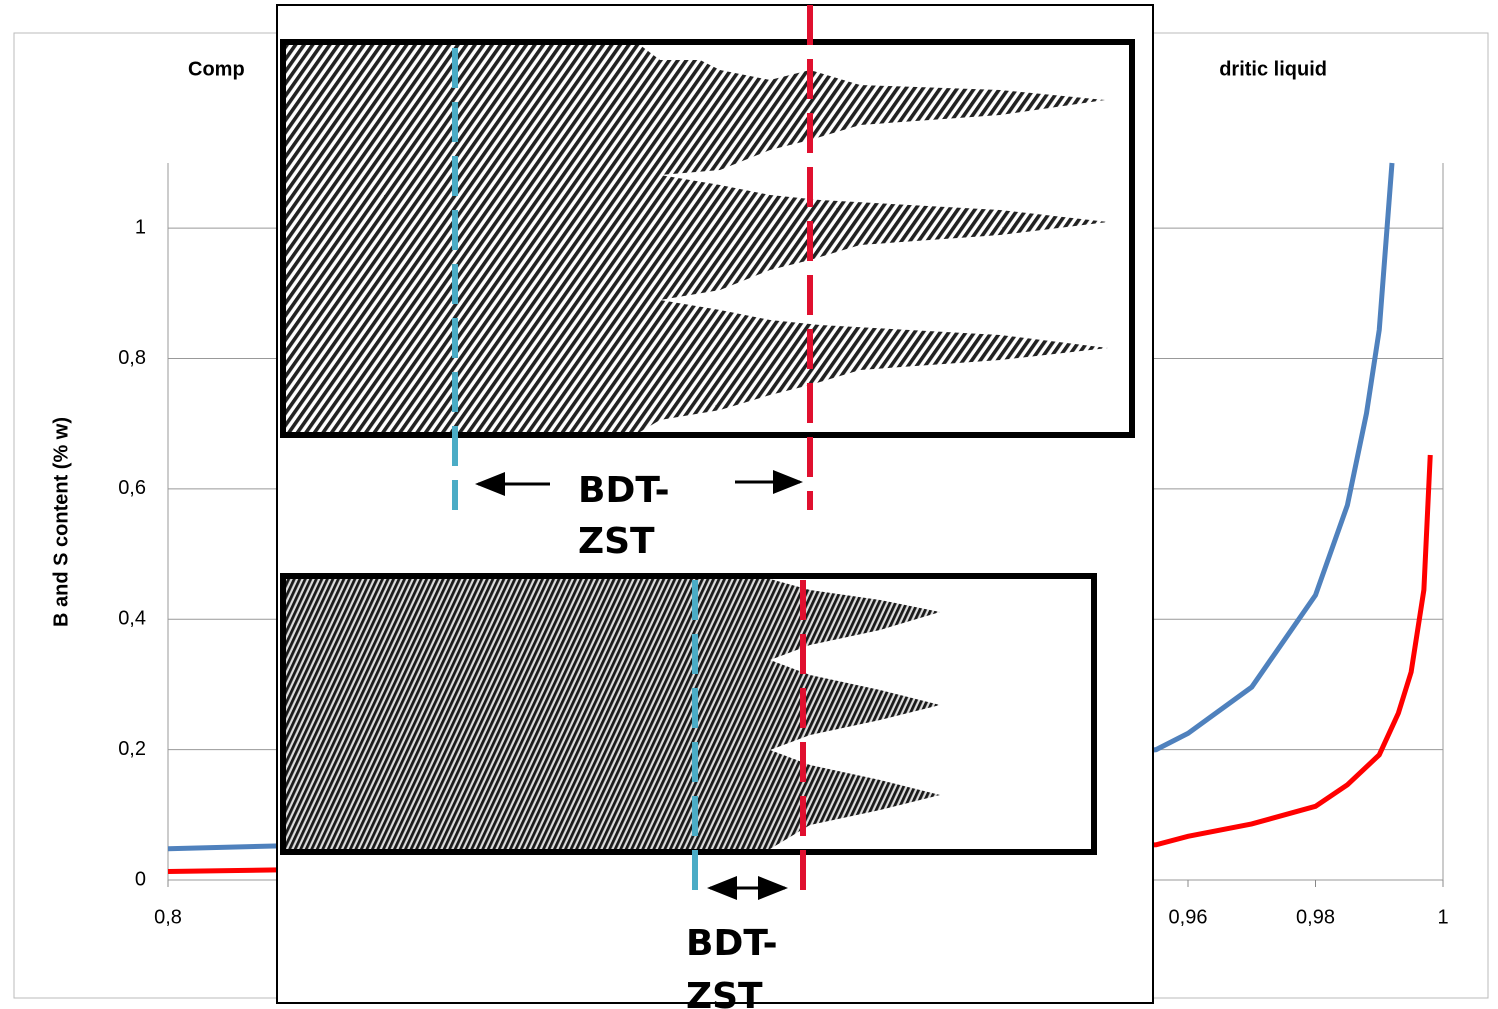  Describe the element at coordinates (1442, 917) in the screenshot. I see `x-tick-label: 1` at that location.